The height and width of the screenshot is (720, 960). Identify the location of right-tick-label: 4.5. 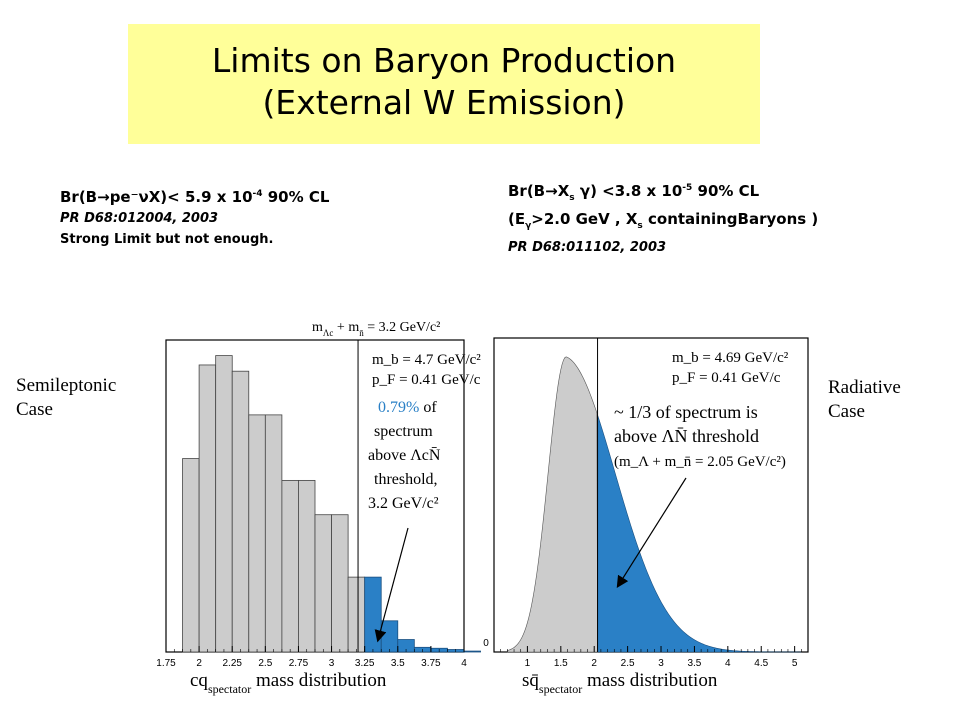
(761, 663).